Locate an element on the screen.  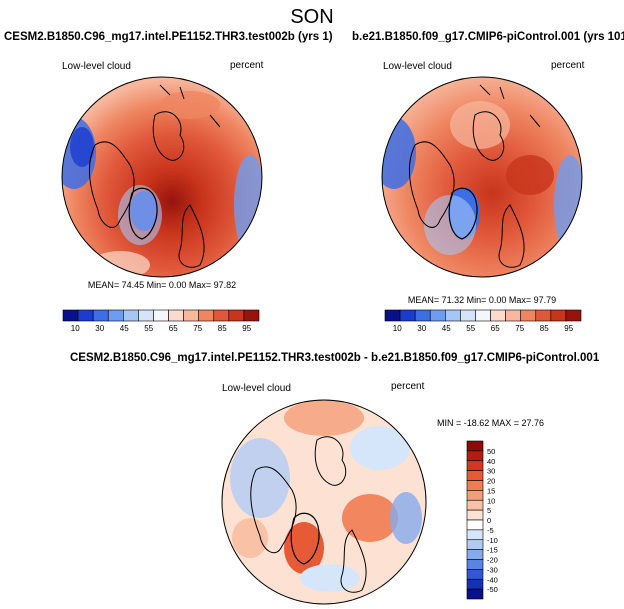
colorbar-tick-label: -5 is located at coordinates (490, 530).